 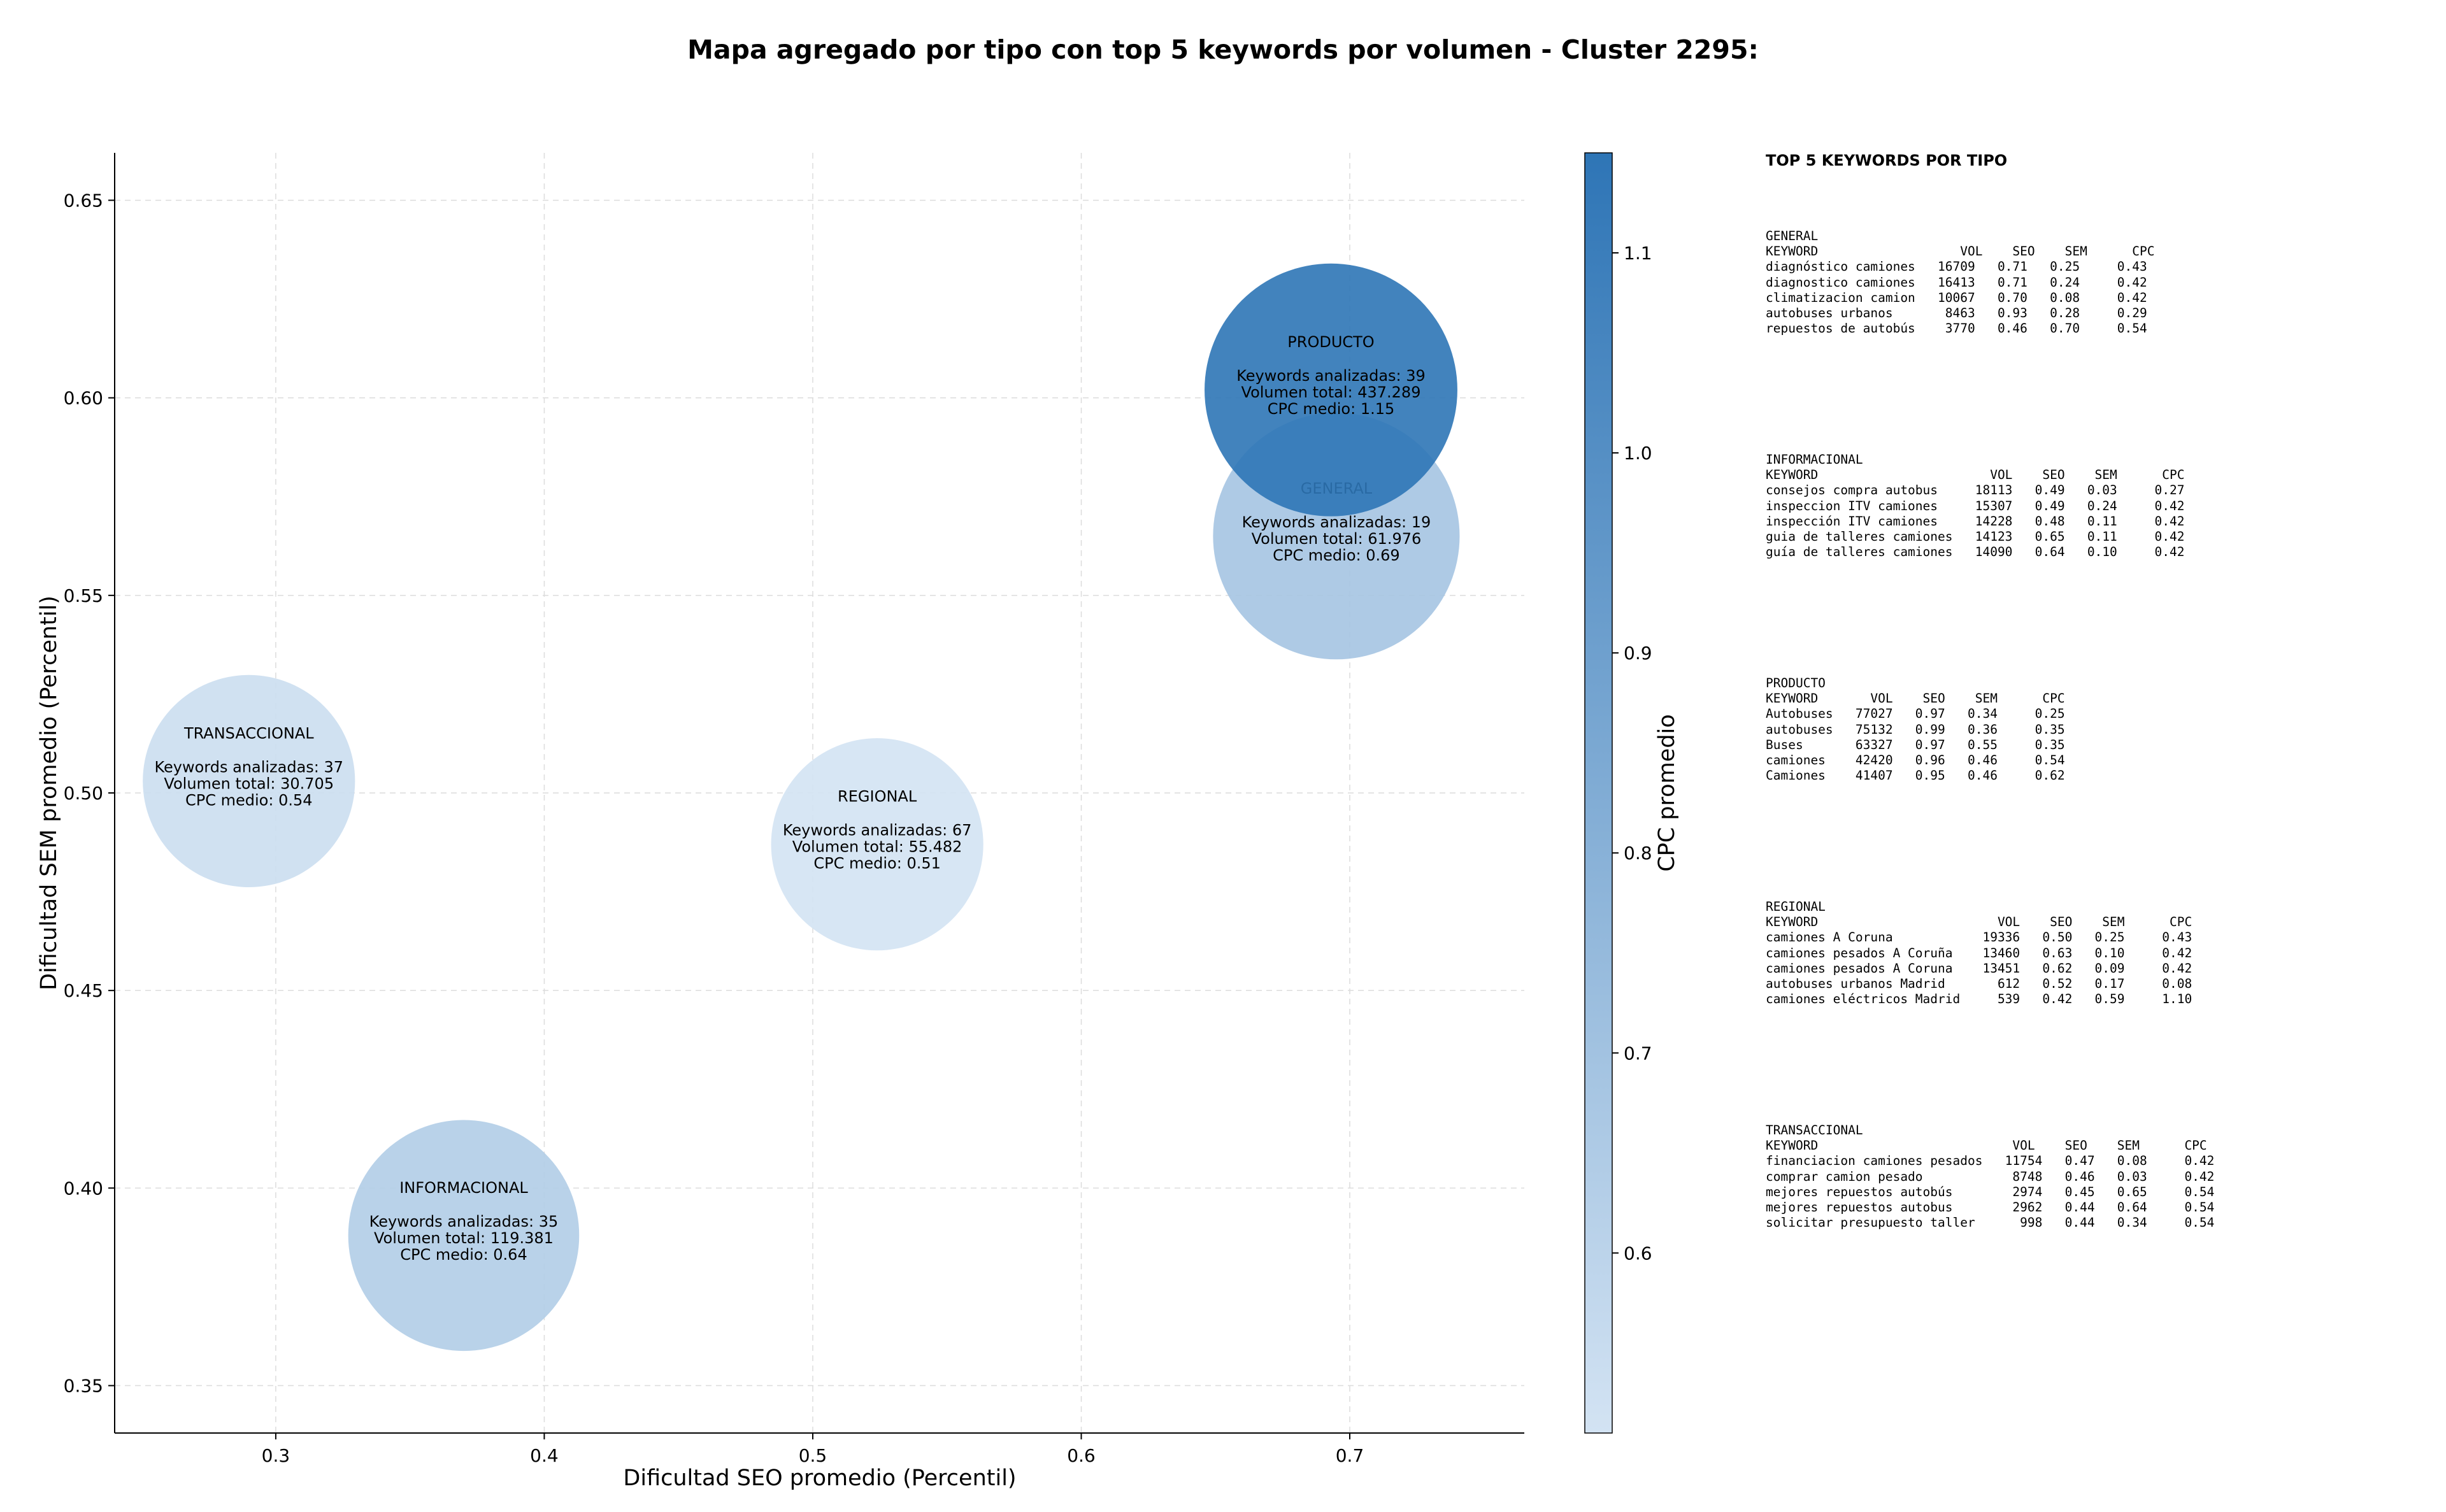 What do you see at coordinates (1638, 653) in the screenshot?
I see `colorbar-tick-label: 0.9` at bounding box center [1638, 653].